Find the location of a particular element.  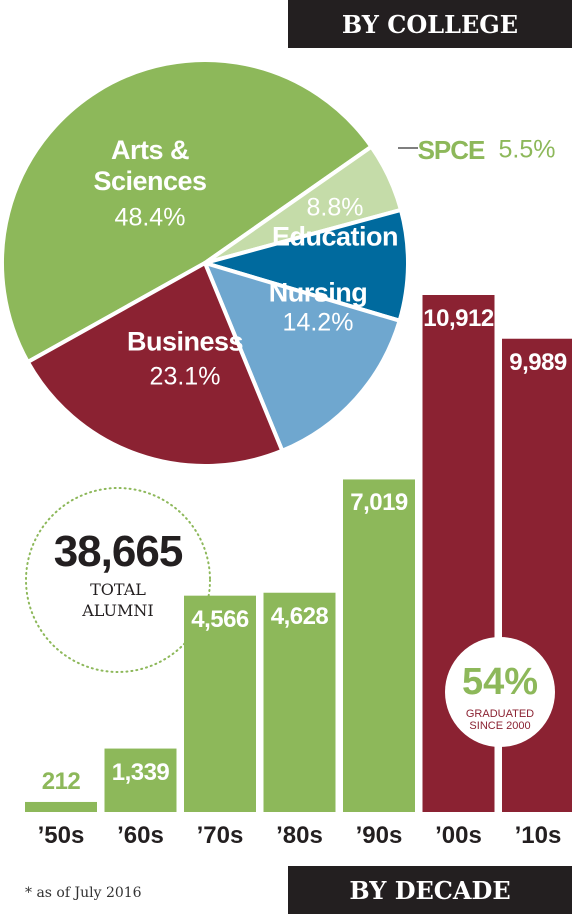

x-tick-label: ’00s is located at coordinates (458, 835).